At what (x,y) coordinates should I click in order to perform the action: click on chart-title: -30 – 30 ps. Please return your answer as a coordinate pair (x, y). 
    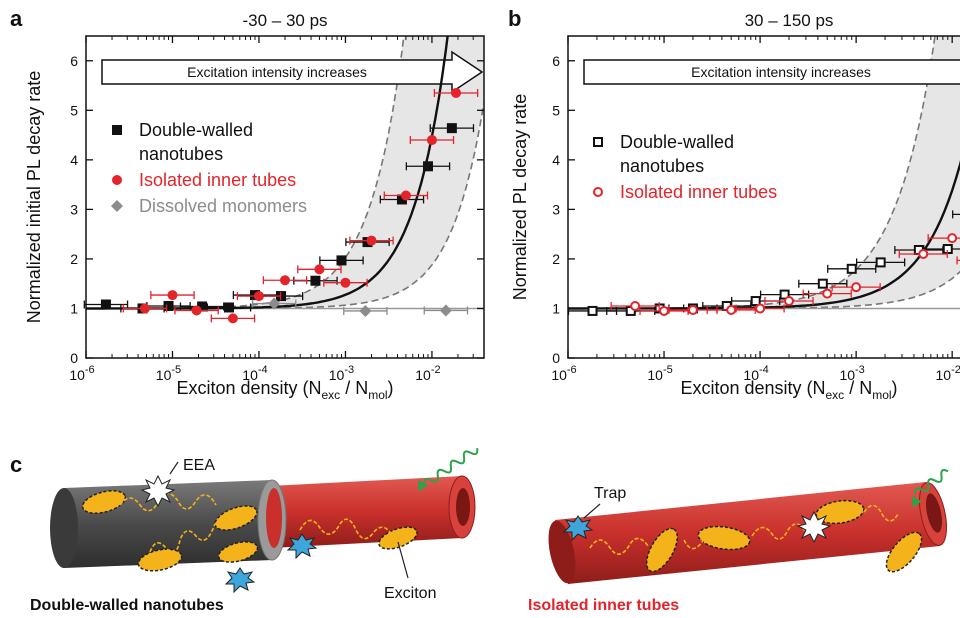
    Looking at the image, I should click on (284, 20).